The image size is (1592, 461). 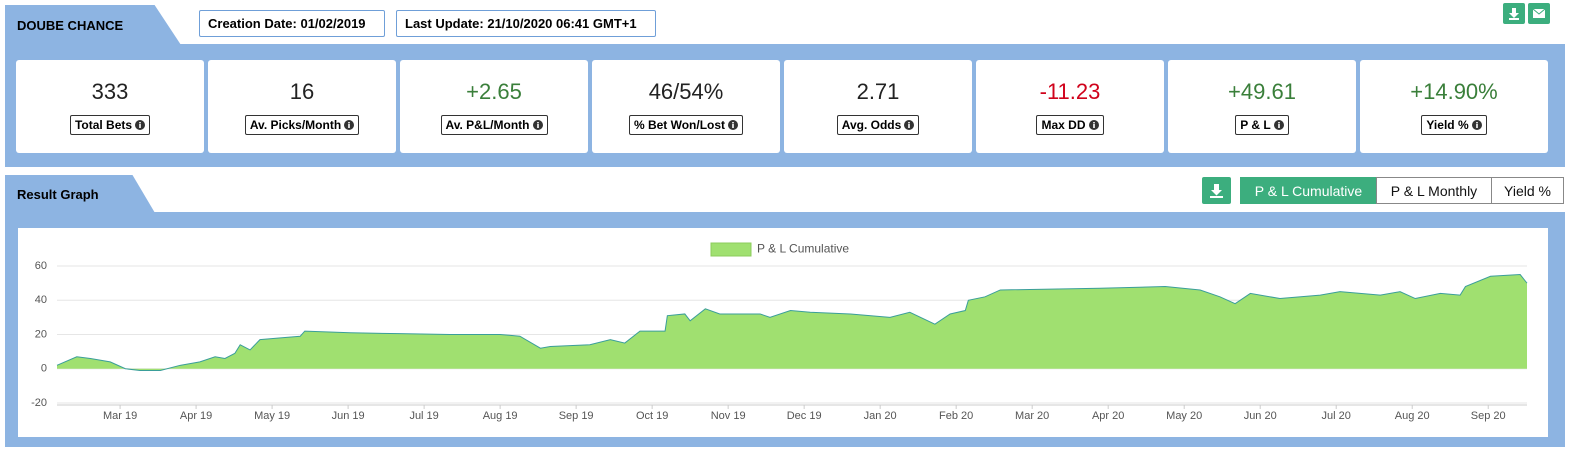 I want to click on creation-date: Creation Date: 01/02/2019, so click(x=292, y=23).